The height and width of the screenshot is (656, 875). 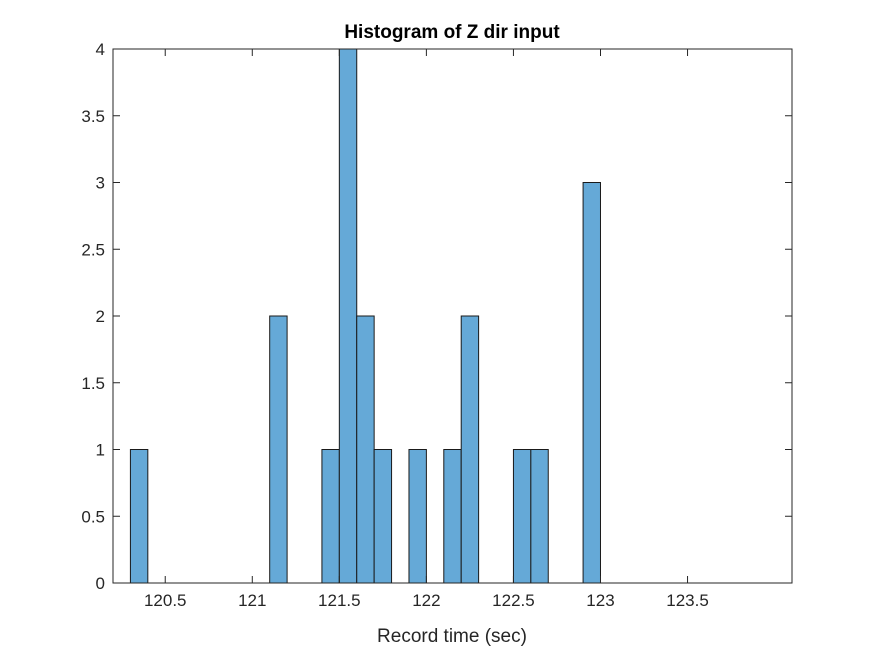 I want to click on x-tick-label: 122, so click(x=426, y=600).